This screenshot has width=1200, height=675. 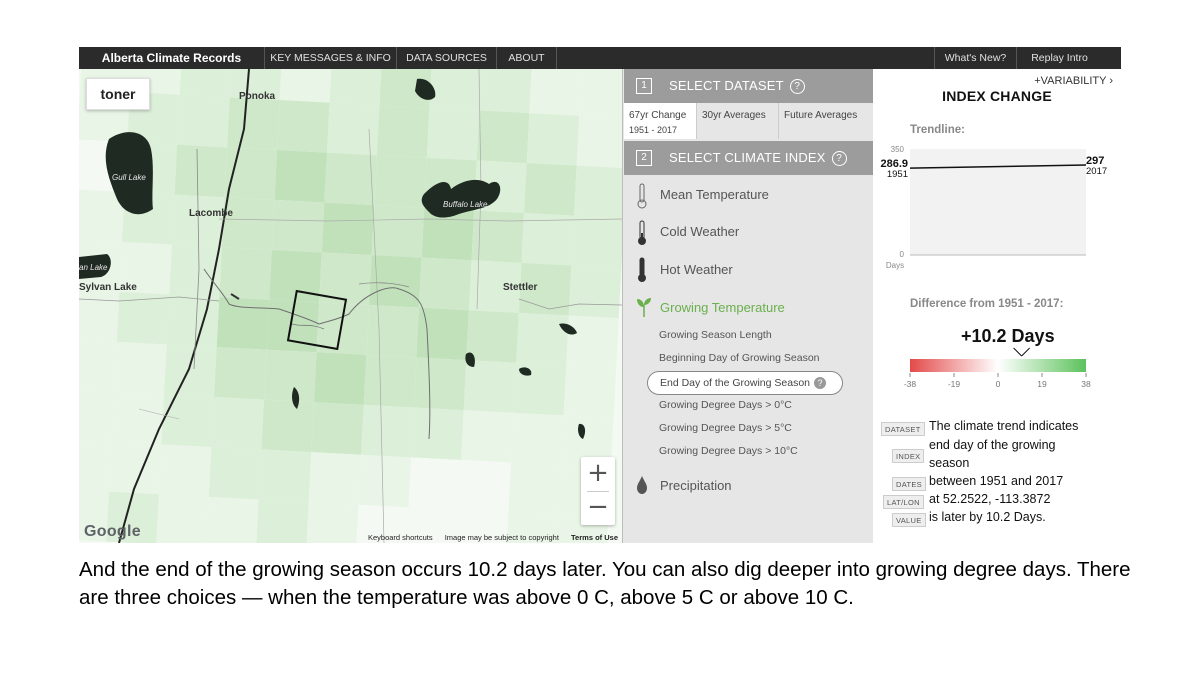 What do you see at coordinates (714, 194) in the screenshot?
I see `index-mean-temperature: Mean Temperature` at bounding box center [714, 194].